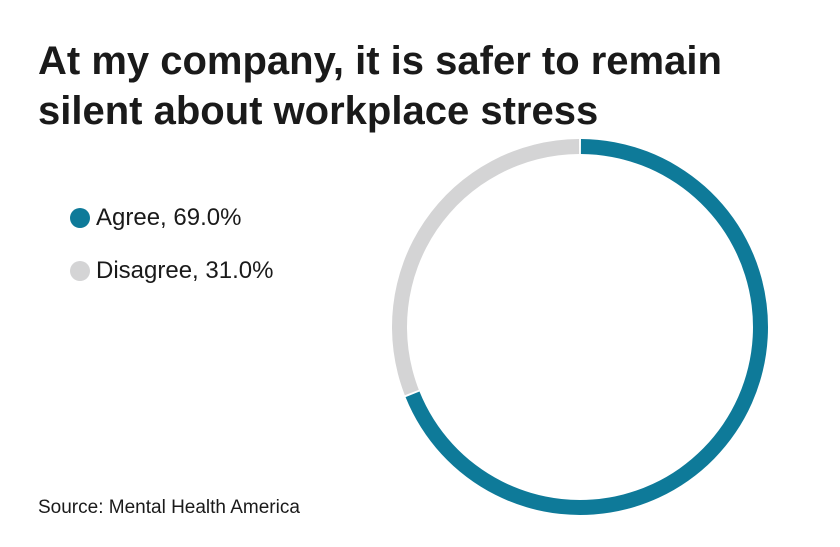  What do you see at coordinates (185, 270) in the screenshot?
I see `legend-label-disagree: Disagree, 31.0%` at bounding box center [185, 270].